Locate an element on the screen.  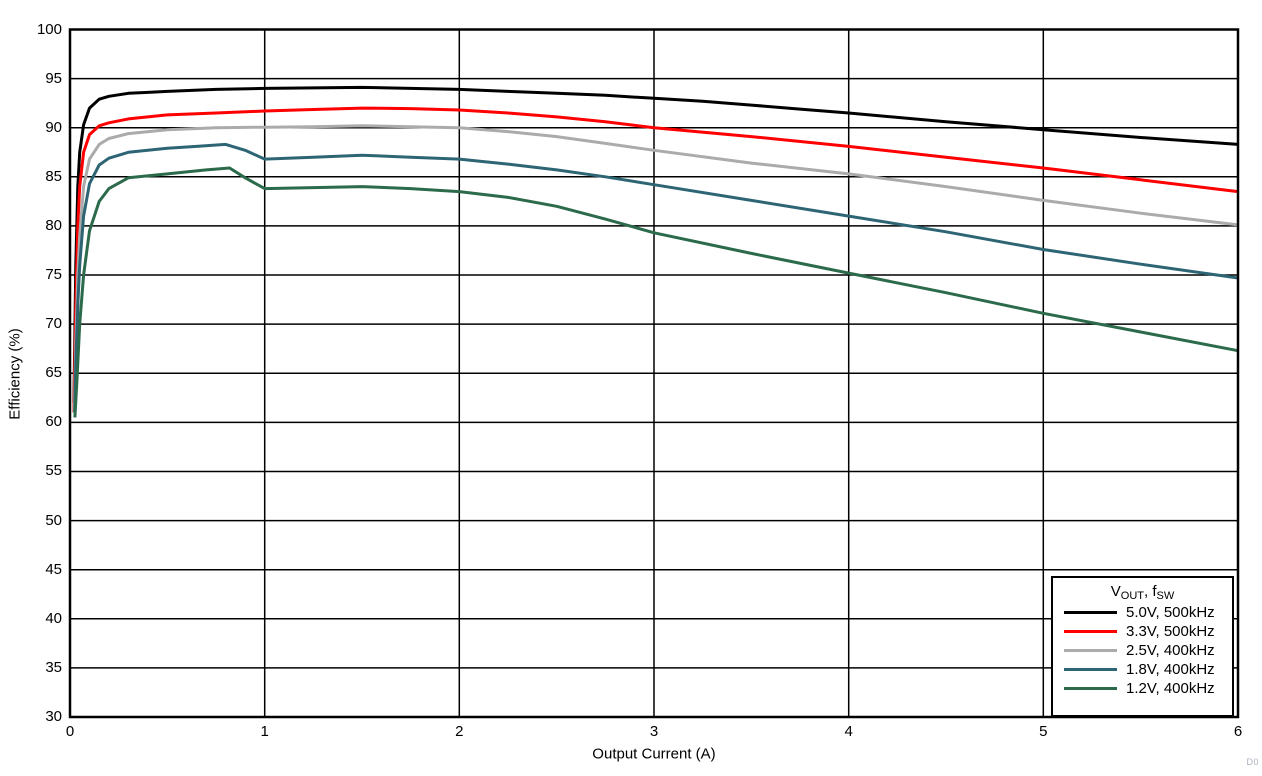
x-tick-label-3: 3 is located at coordinates (654, 731).